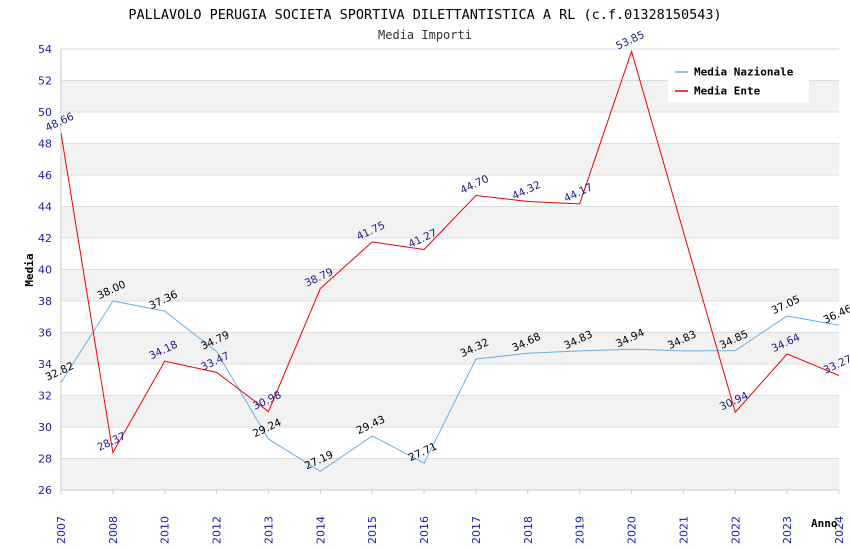 The image size is (850, 550). What do you see at coordinates (476, 530) in the screenshot?
I see `x-tick-label: 2017` at bounding box center [476, 530].